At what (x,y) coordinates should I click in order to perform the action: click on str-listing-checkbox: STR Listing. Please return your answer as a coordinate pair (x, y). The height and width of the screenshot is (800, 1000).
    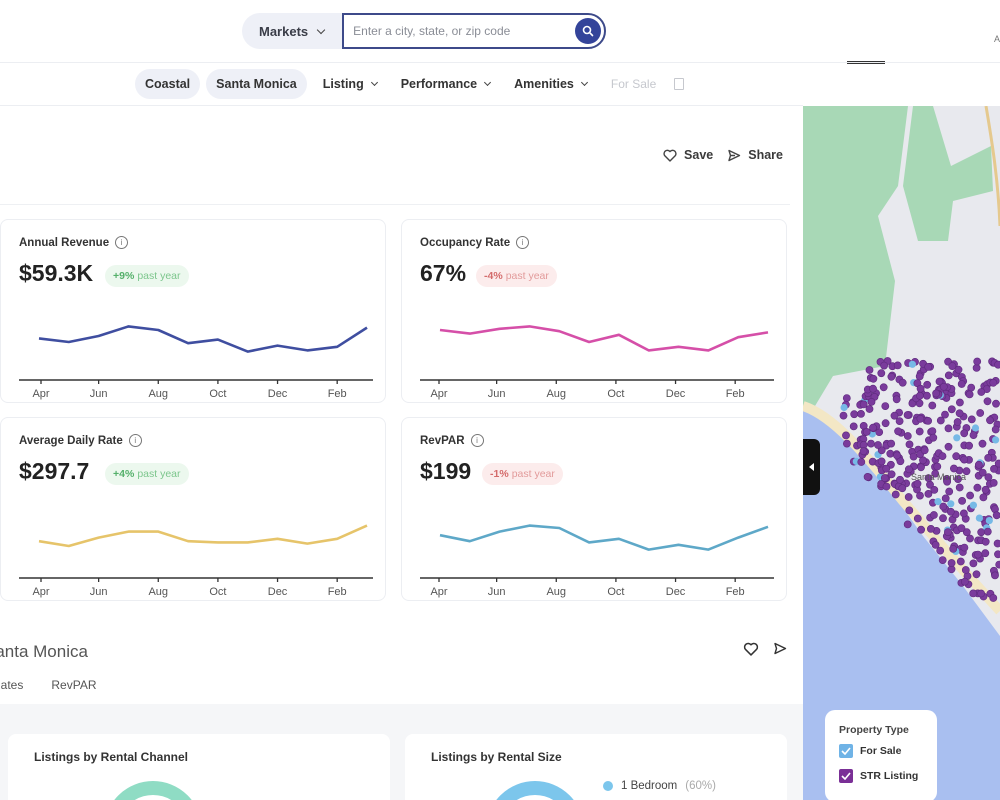
    Looking at the image, I should click on (881, 776).